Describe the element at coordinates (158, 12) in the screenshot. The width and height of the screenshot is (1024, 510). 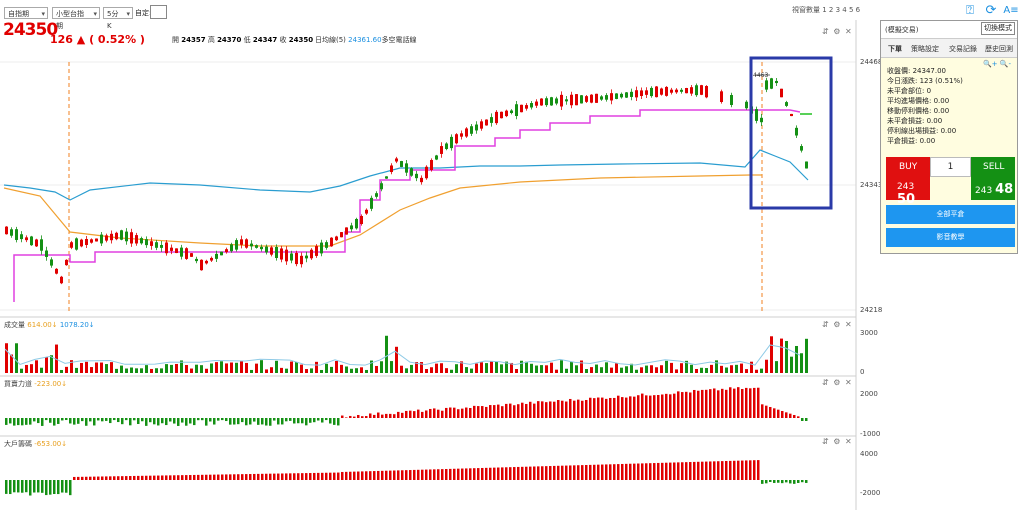
I see `custom-input` at that location.